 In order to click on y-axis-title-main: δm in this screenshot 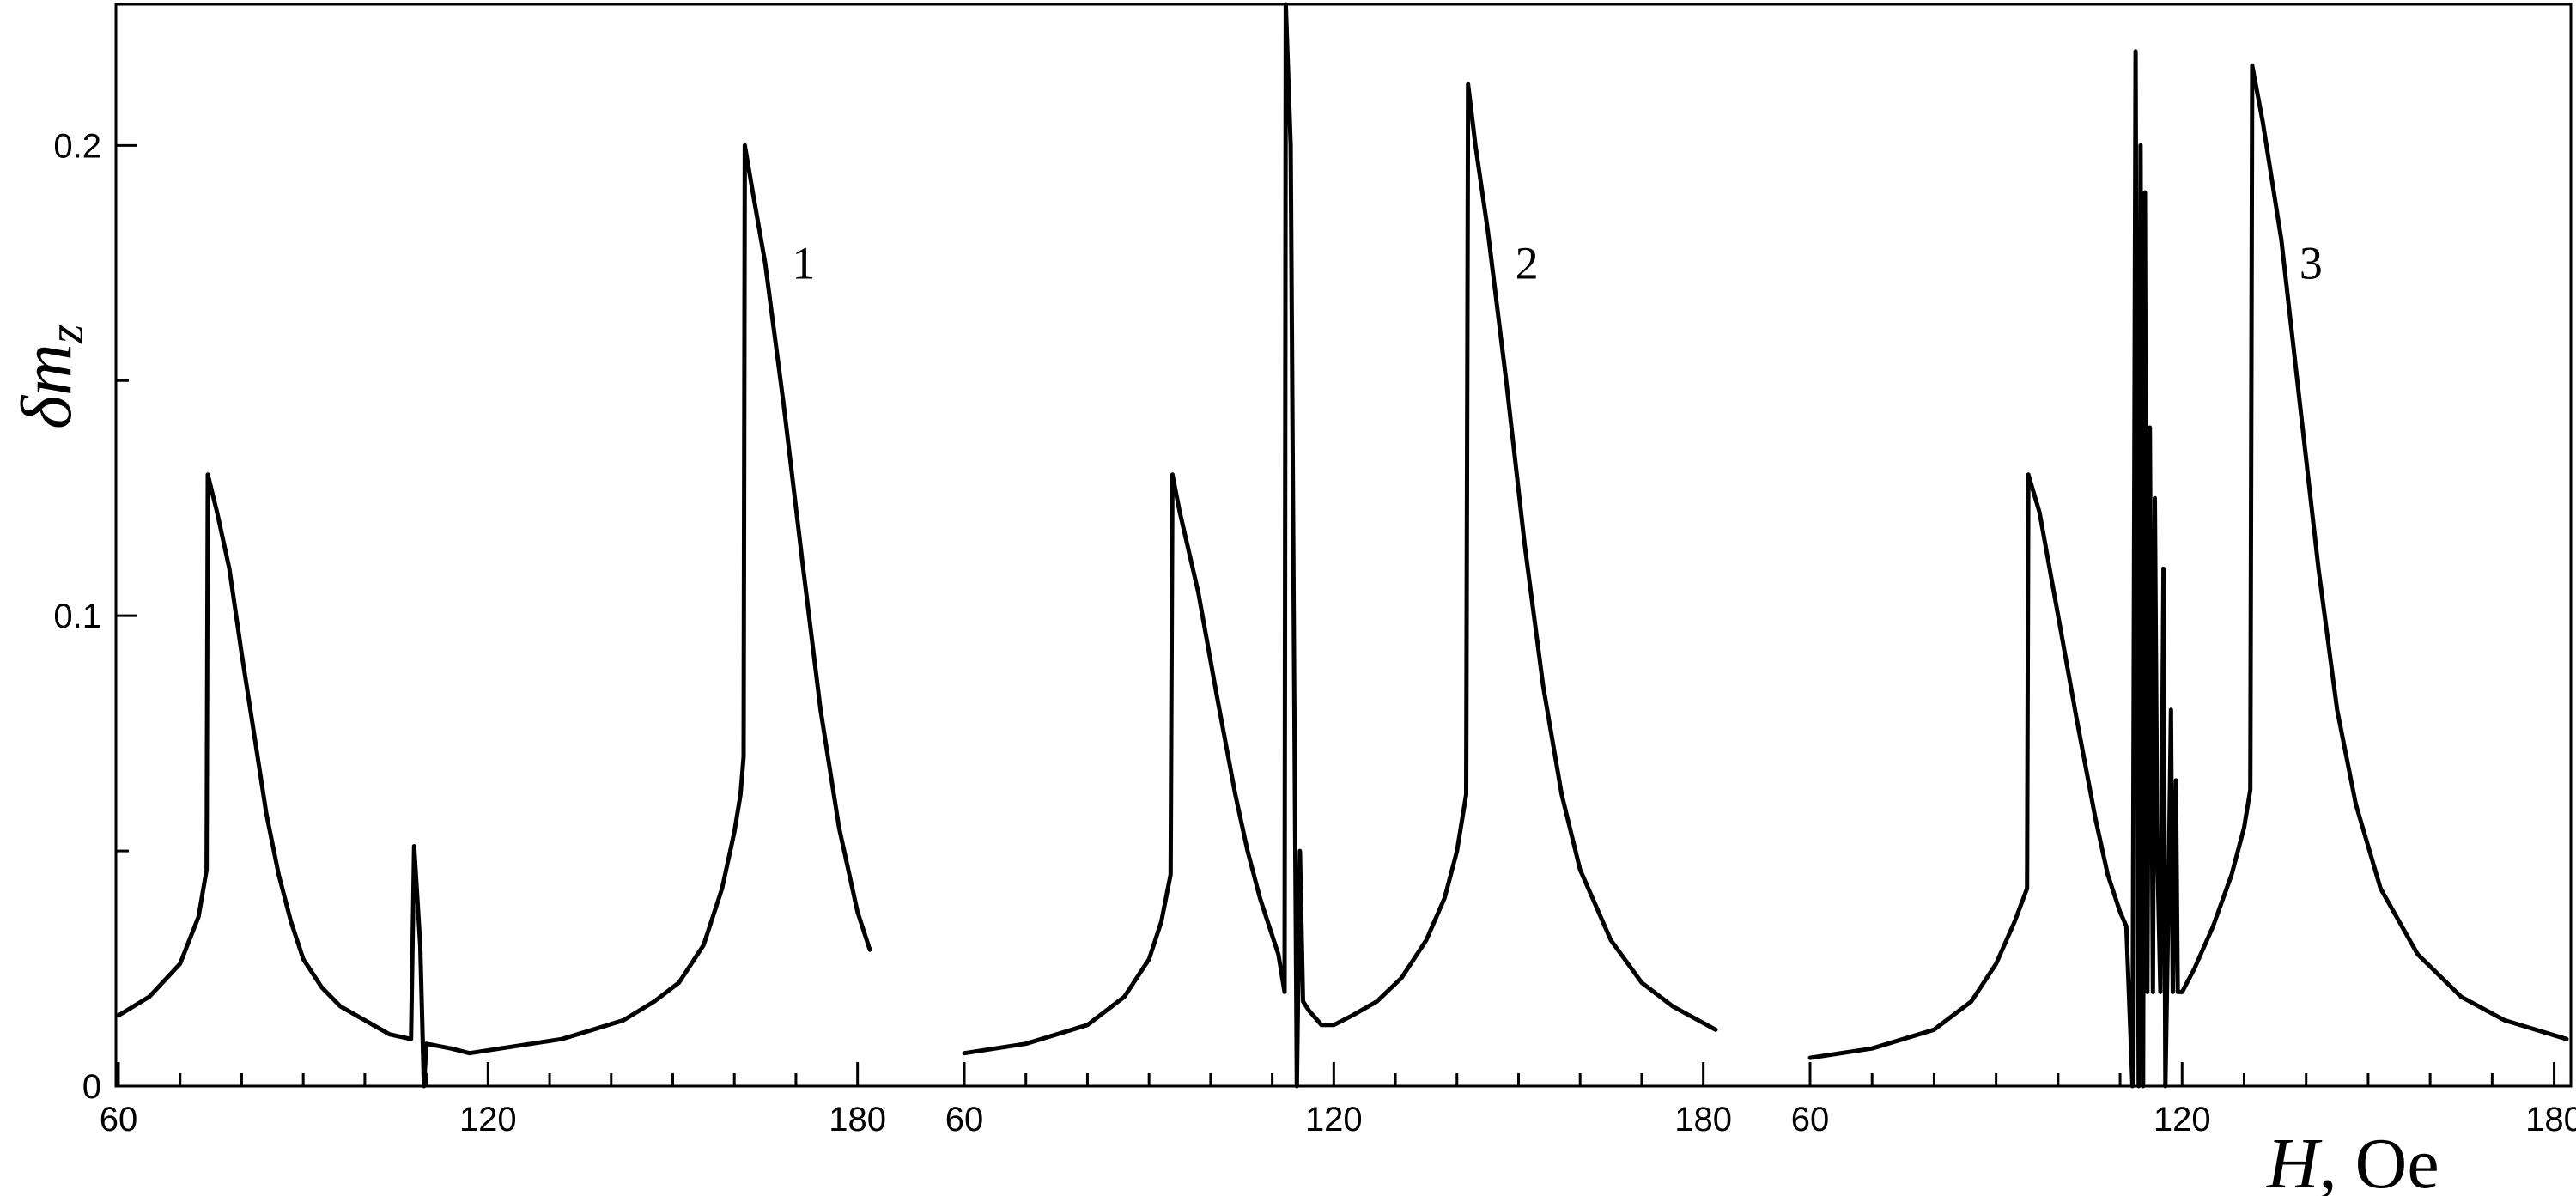, I will do `click(47, 386)`.